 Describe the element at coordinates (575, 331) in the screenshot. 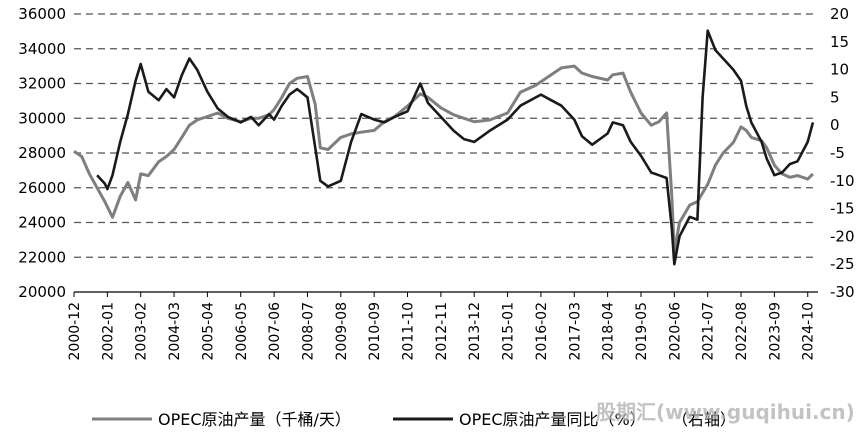

I see `x-tick-label: 2017-03` at that location.